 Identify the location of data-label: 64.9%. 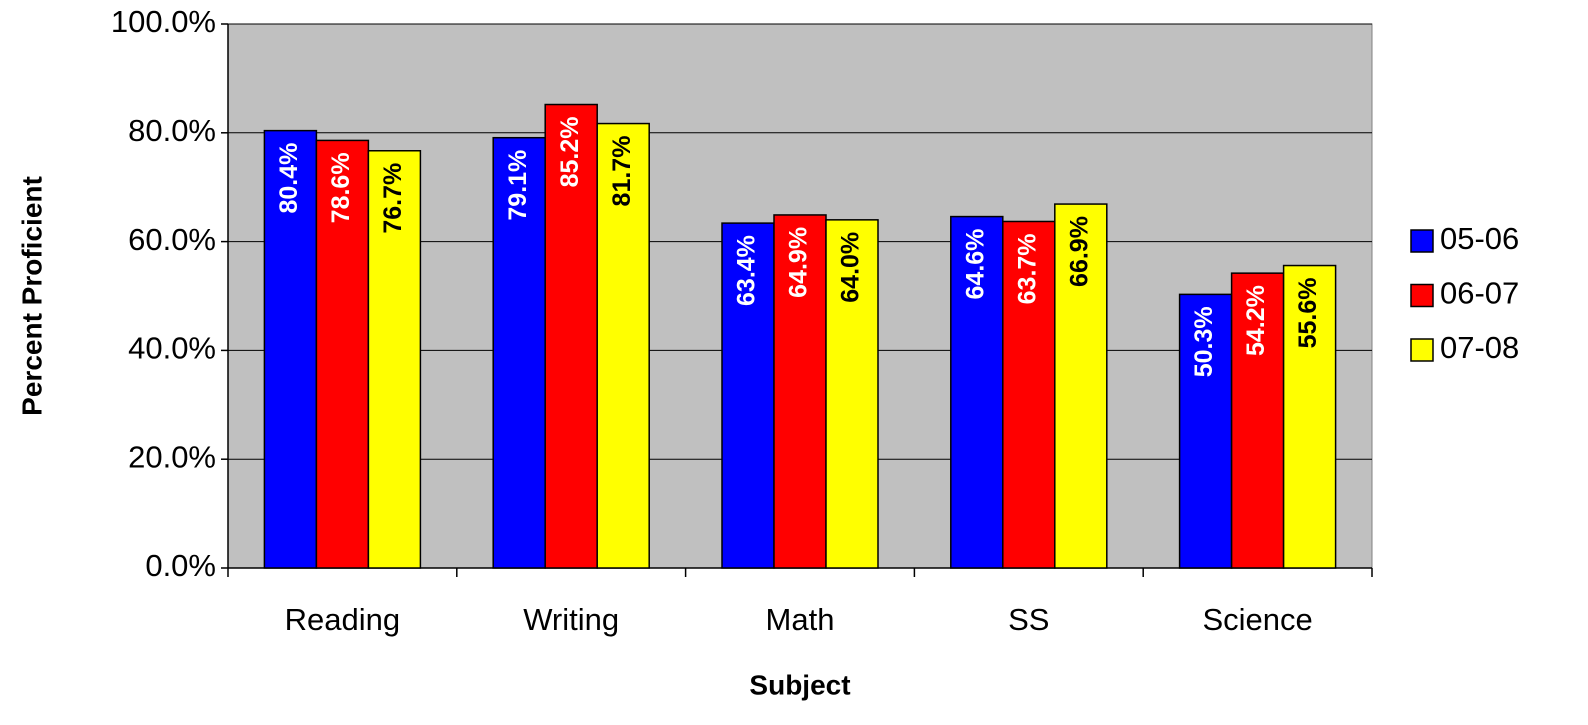
(799, 262).